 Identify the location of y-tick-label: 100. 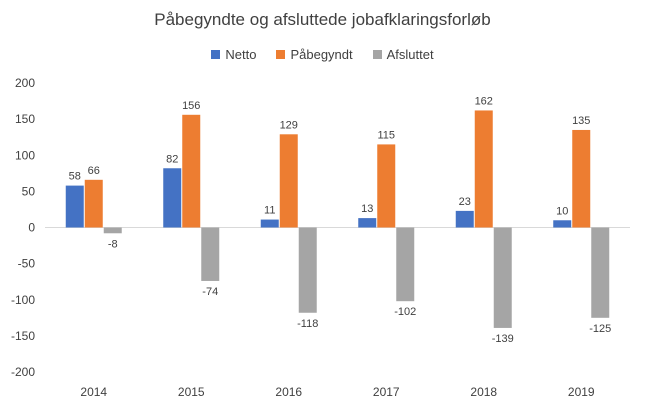
(25, 155).